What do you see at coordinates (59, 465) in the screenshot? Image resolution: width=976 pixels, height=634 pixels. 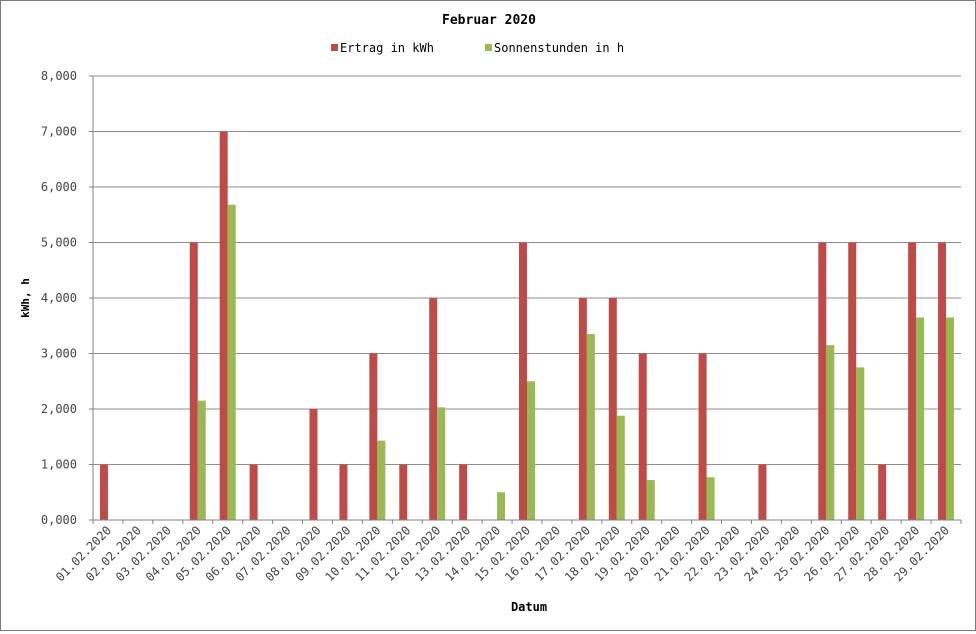 I see `y-tick-label: 1,000` at bounding box center [59, 465].